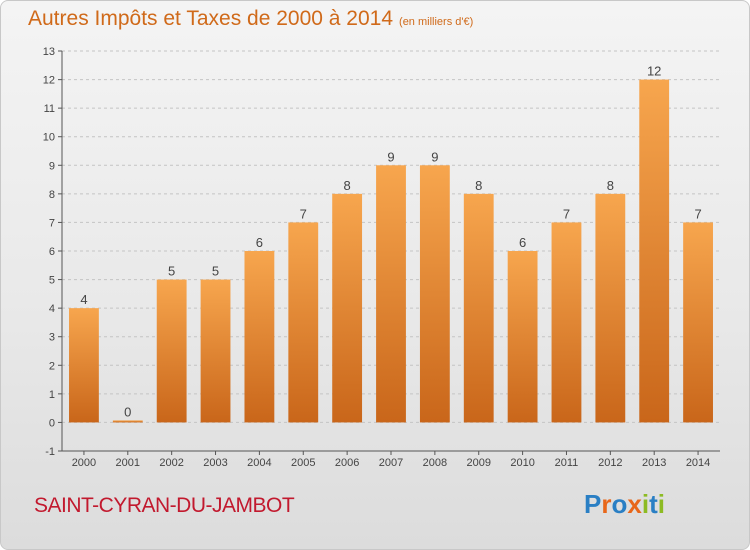 The height and width of the screenshot is (550, 750). What do you see at coordinates (49, 138) in the screenshot?
I see `y-tick-label: 10` at bounding box center [49, 138].